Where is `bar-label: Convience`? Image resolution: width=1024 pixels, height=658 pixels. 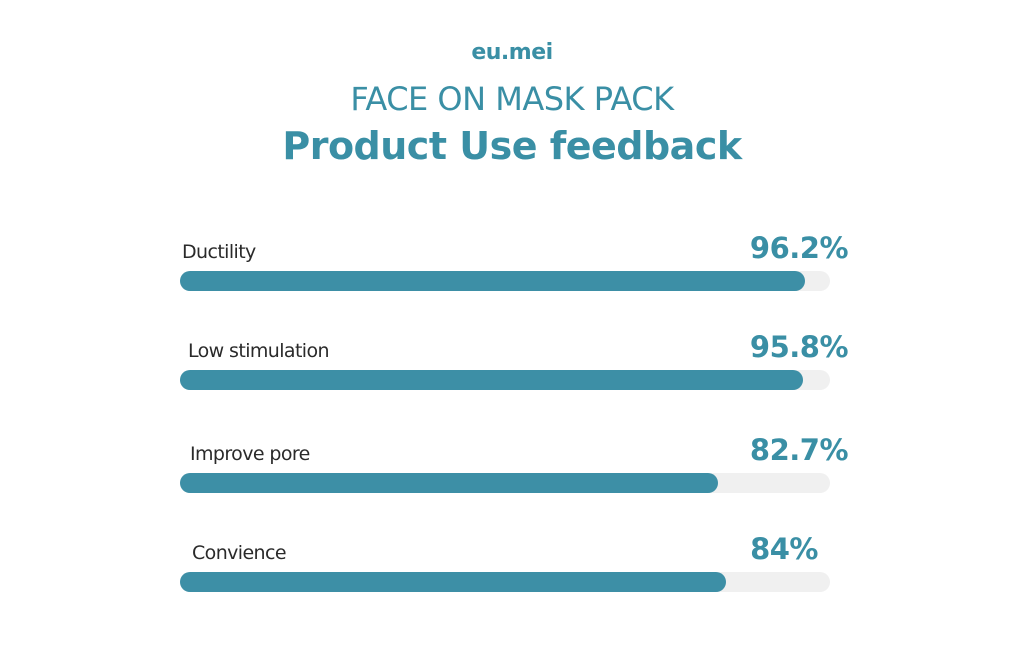 bar-label: Convience is located at coordinates (239, 553).